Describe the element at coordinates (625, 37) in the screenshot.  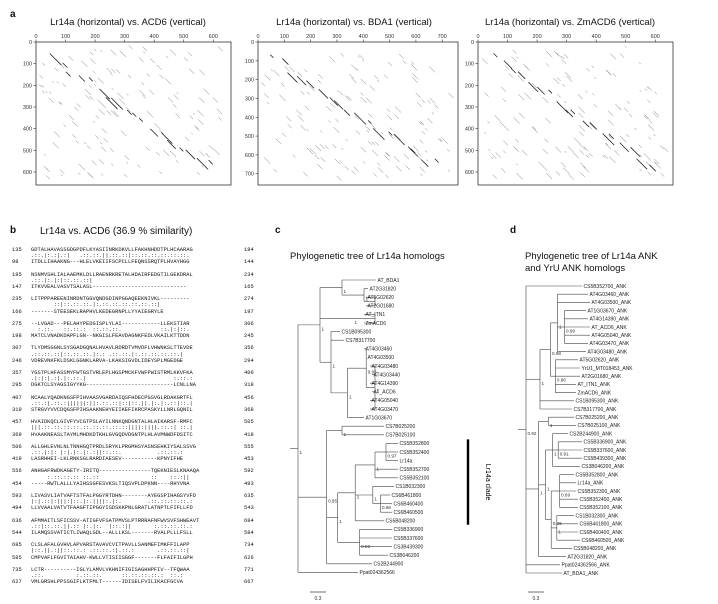
I see `x-tick-label: 500` at that location.